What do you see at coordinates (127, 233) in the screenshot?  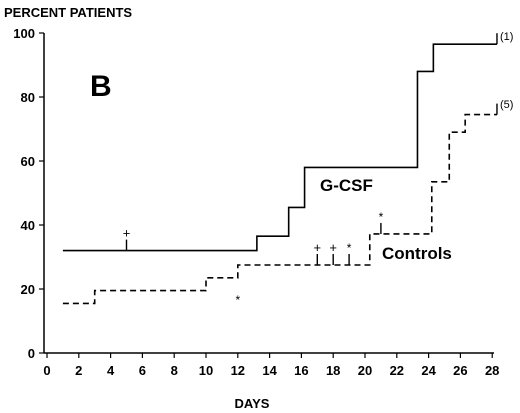 I see `censor-symbol-g-csf: +` at bounding box center [127, 233].